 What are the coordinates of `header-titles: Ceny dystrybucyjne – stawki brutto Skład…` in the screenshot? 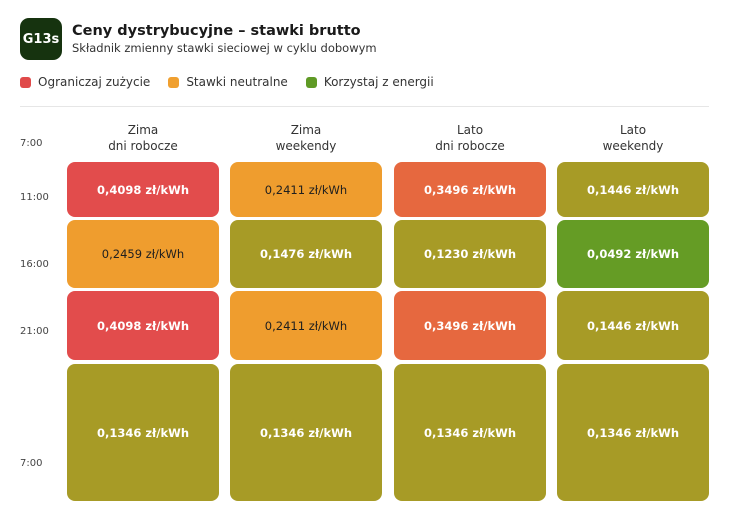 It's located at (224, 39).